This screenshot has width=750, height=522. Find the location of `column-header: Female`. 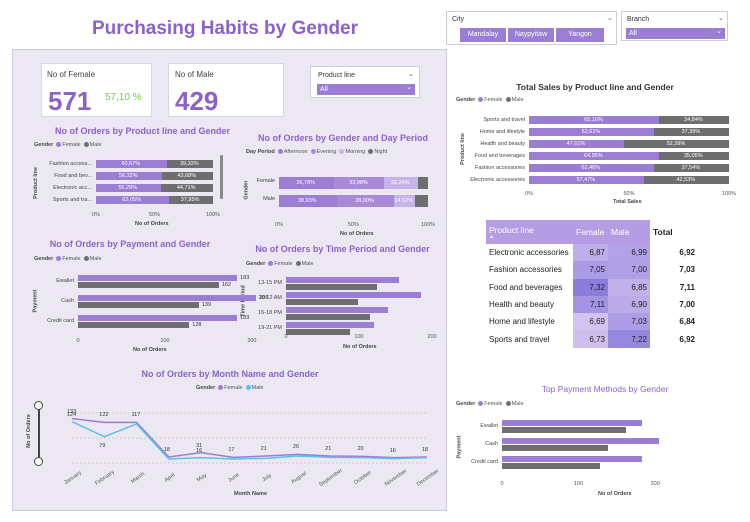

column-header: Female is located at coordinates (590, 232).